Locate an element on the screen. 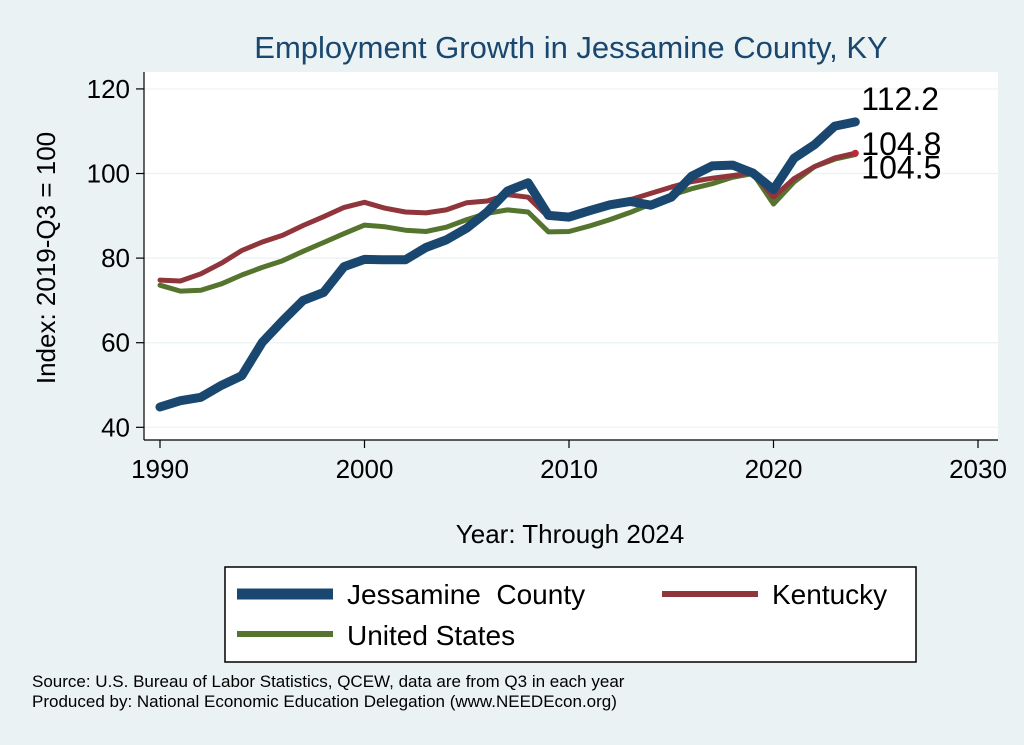 This screenshot has height=745, width=1024. end-label-2: 104.5 is located at coordinates (901, 167).